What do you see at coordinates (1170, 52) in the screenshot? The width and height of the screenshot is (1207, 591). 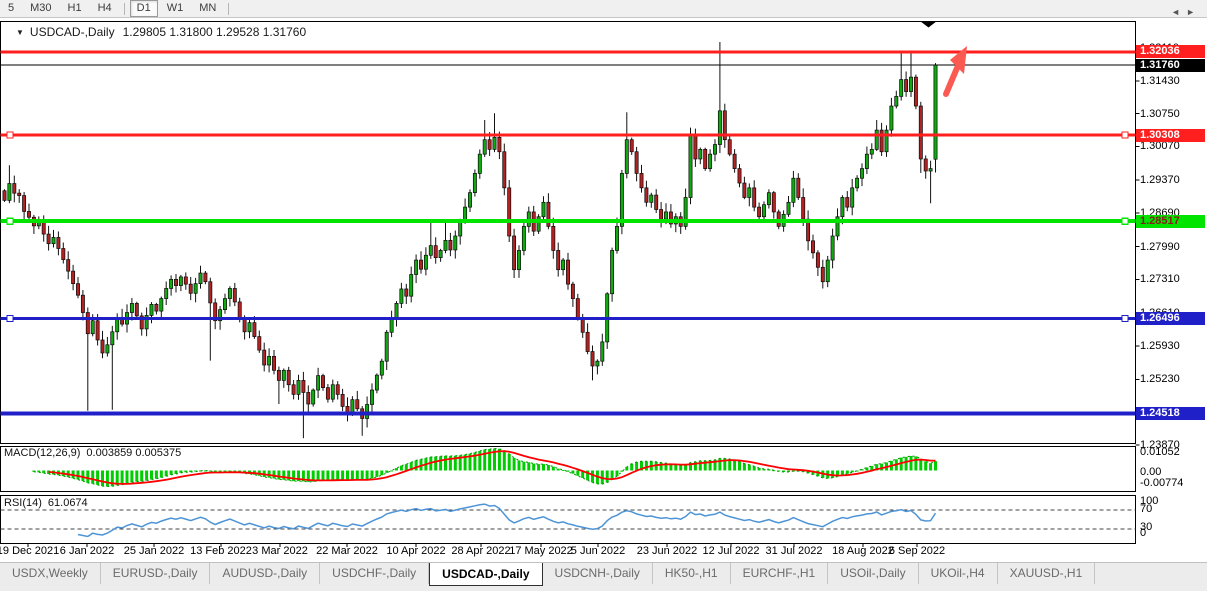 I see `price-badge-1.32036: 1.32036` at bounding box center [1170, 52].